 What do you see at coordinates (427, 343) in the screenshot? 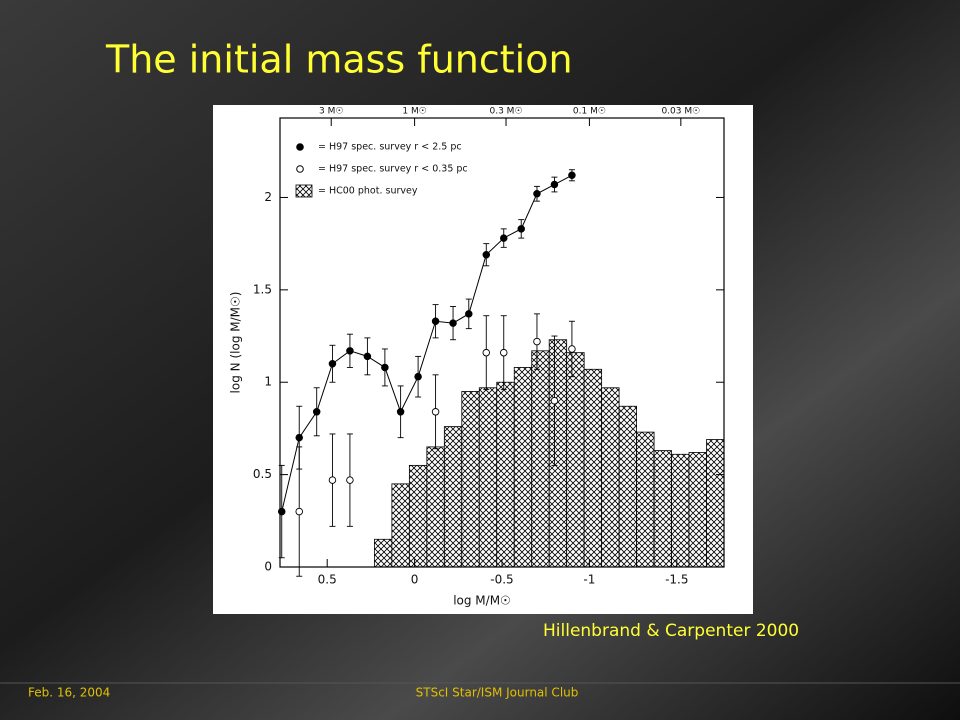
I see `series-line` at bounding box center [427, 343].